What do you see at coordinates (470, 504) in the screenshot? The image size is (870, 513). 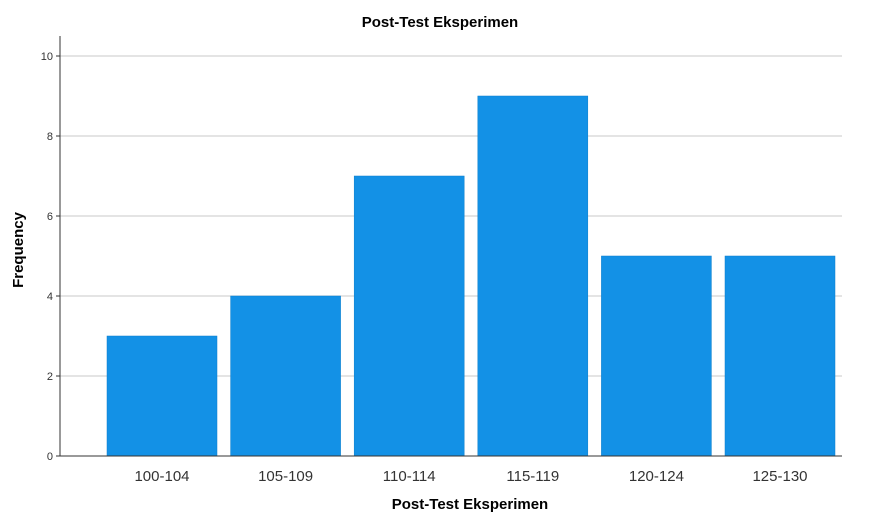 I see `x-axis-title: Post-Test Eksperimen` at bounding box center [470, 504].